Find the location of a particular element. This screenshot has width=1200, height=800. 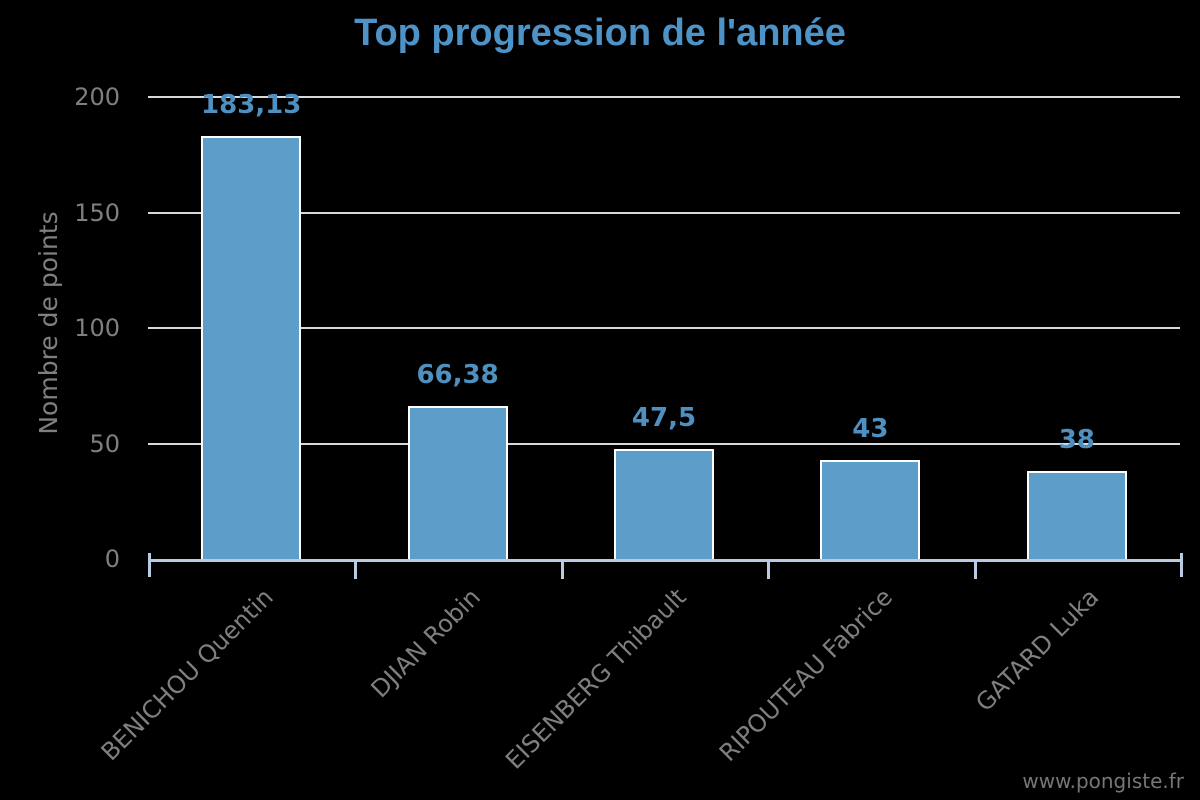

y-tick-label: 0 is located at coordinates (112, 559).